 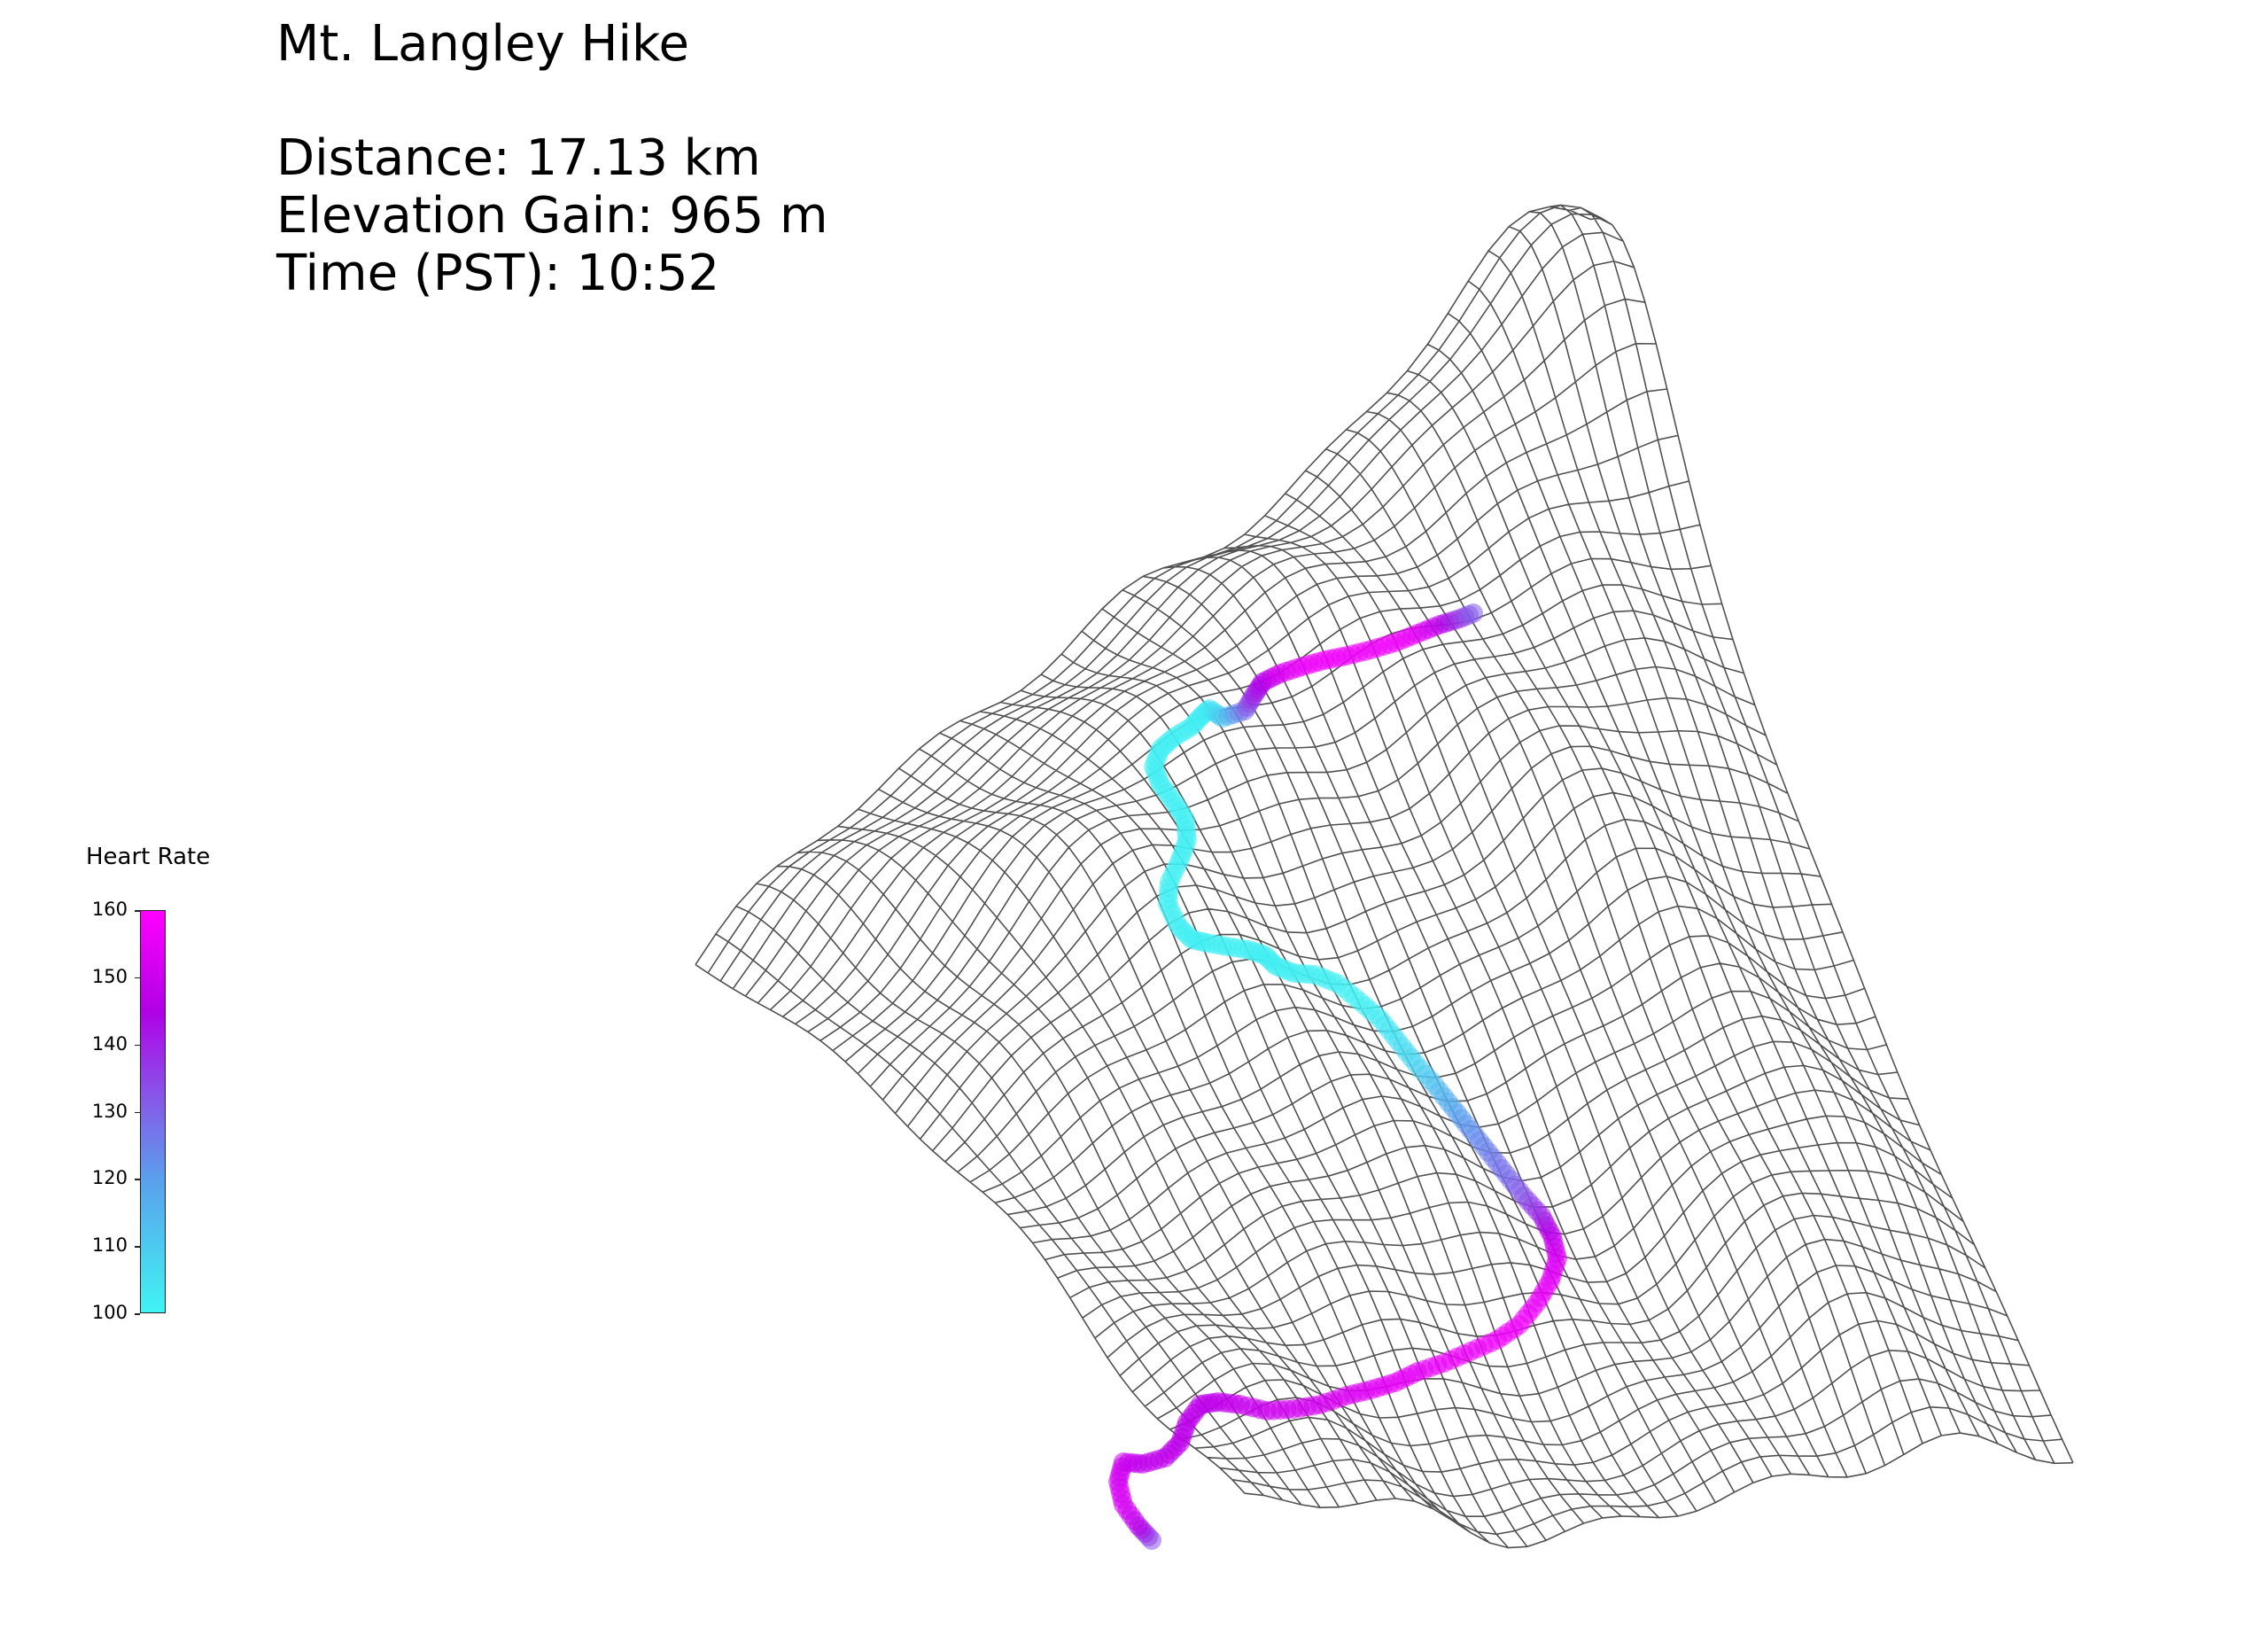 What do you see at coordinates (109, 976) in the screenshot?
I see `colorbar-tick-label: 150` at bounding box center [109, 976].